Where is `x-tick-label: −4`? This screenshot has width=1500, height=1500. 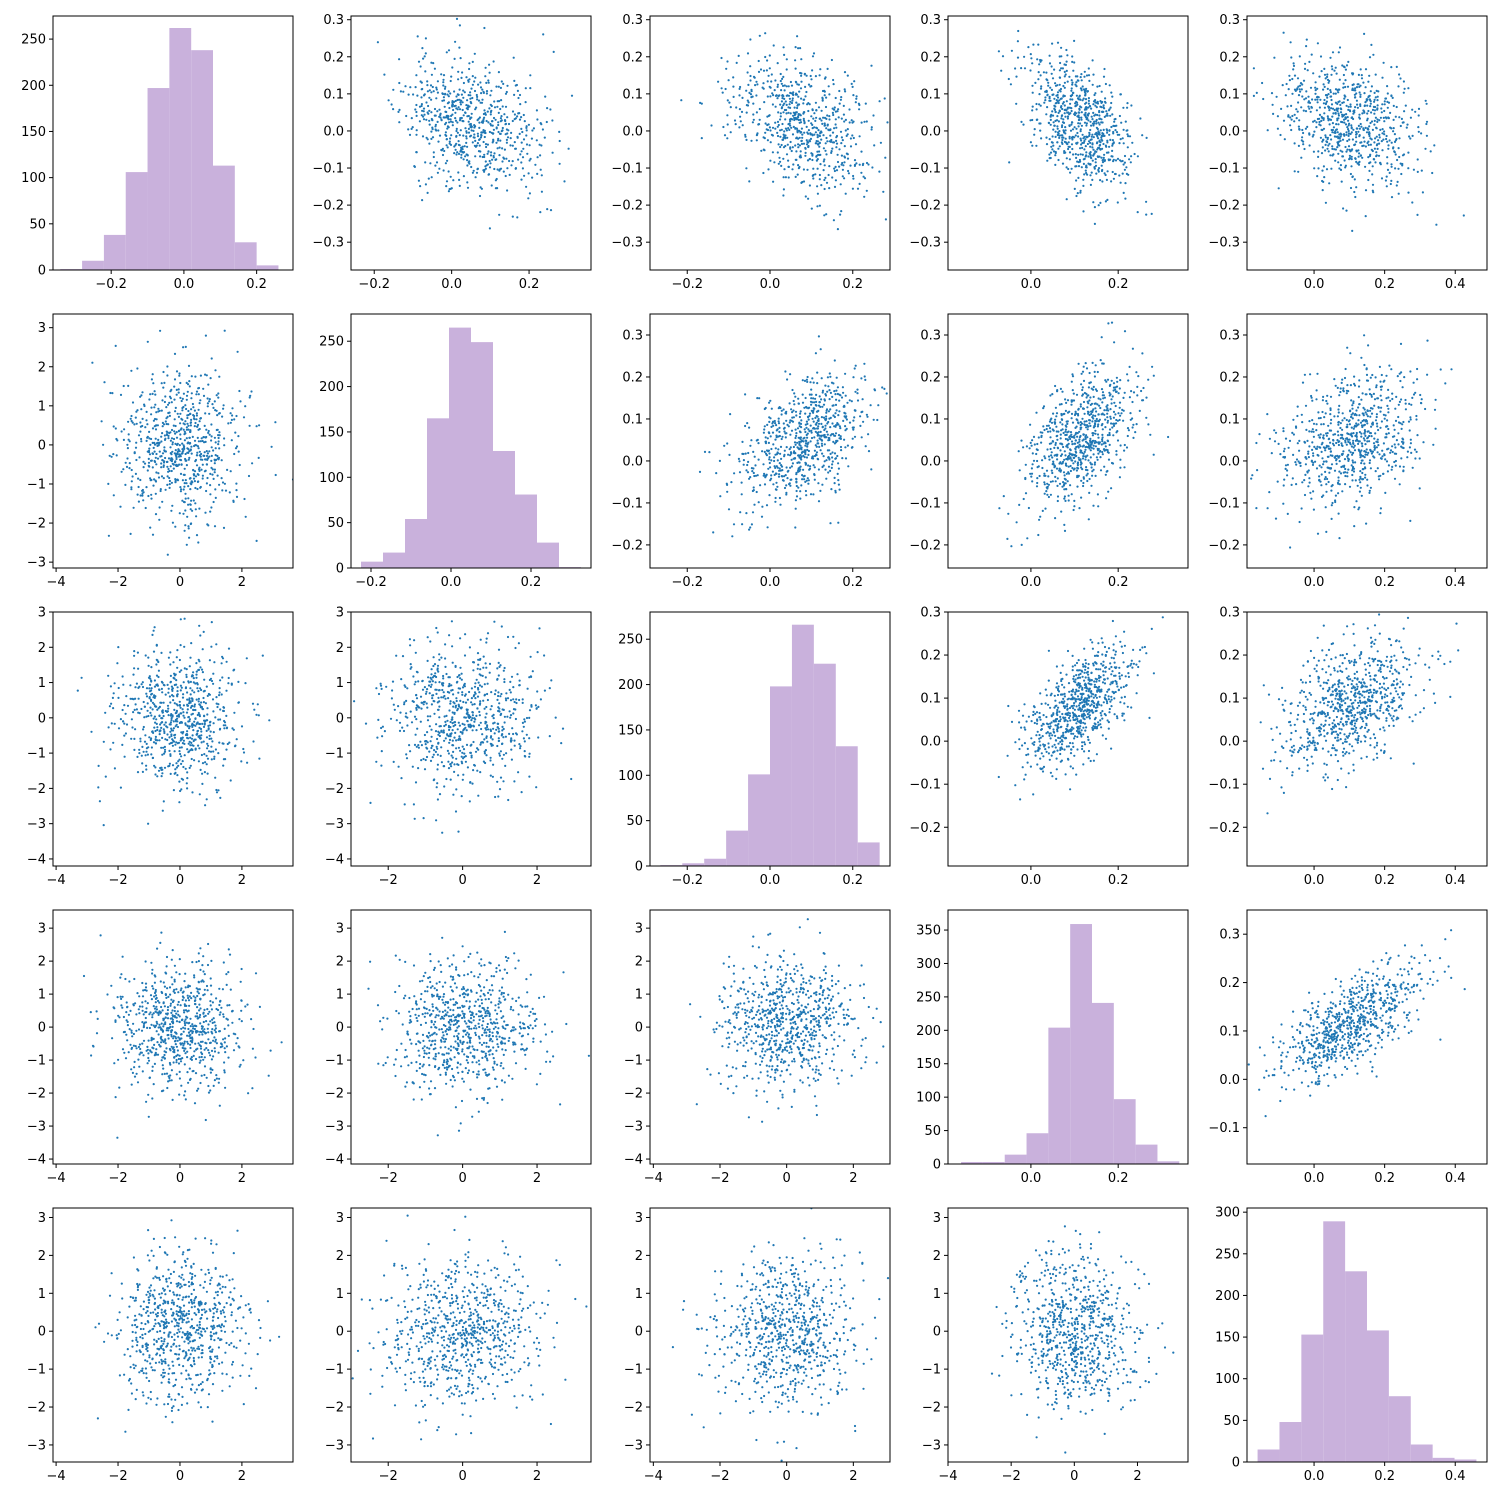 x-tick-label: −4 is located at coordinates (56, 582).